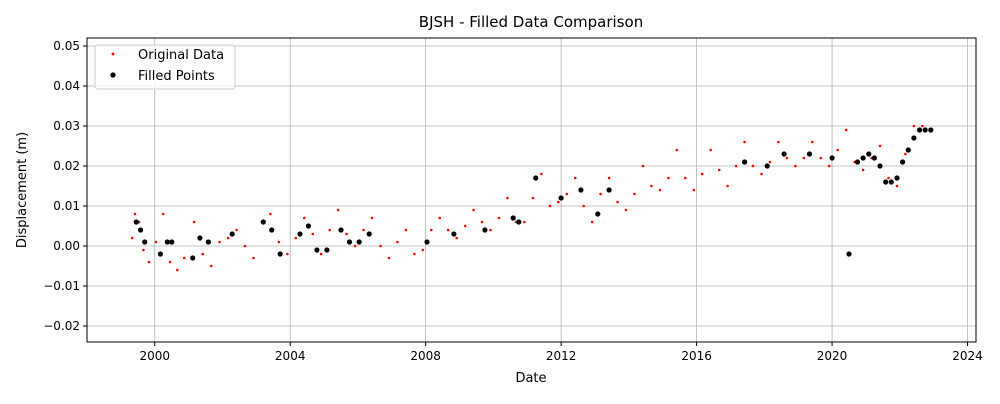  What do you see at coordinates (66, 166) in the screenshot?
I see `y-tick-label: 0.02` at bounding box center [66, 166].